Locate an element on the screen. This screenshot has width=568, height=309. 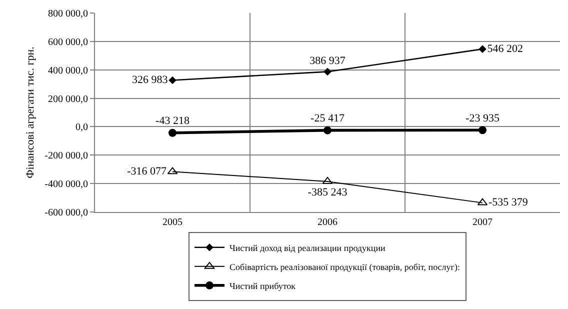
data-label: -535 379 is located at coordinates (508, 202).